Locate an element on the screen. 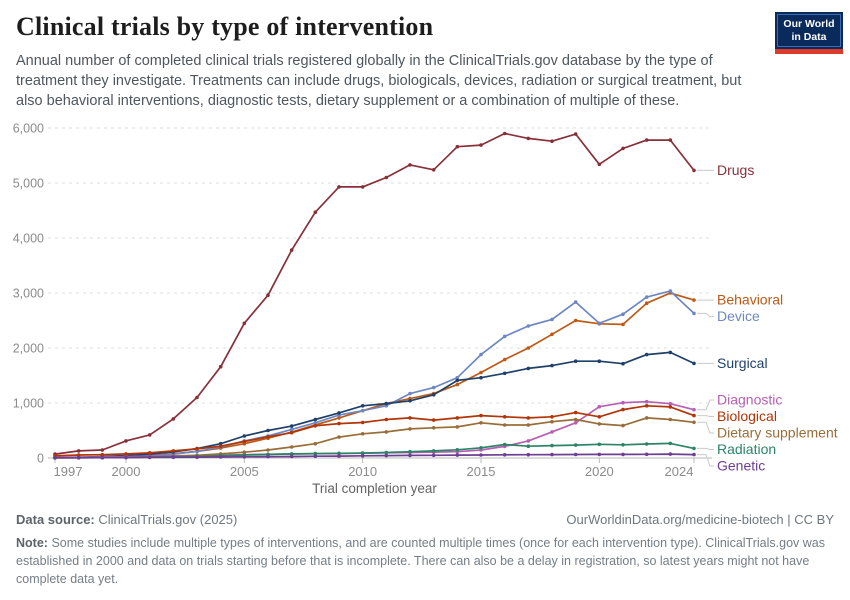 This screenshot has width=850, height=600. series-label-surgical: Surgical is located at coordinates (742, 363).